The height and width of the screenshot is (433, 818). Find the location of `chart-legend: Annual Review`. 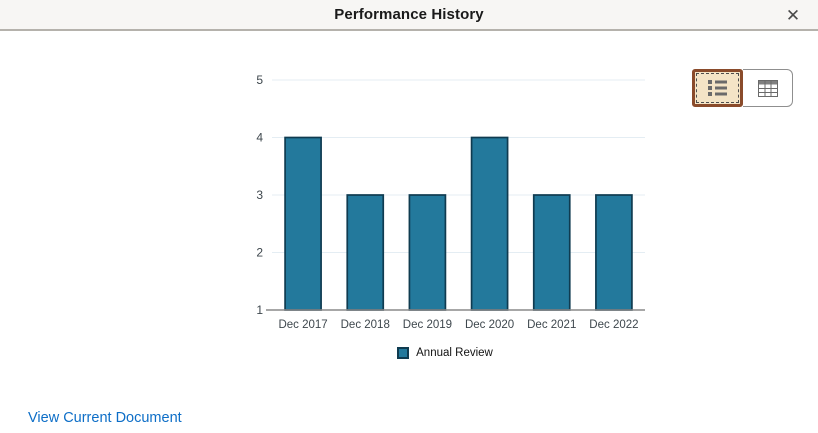

chart-legend: Annual Review is located at coordinates (445, 353).